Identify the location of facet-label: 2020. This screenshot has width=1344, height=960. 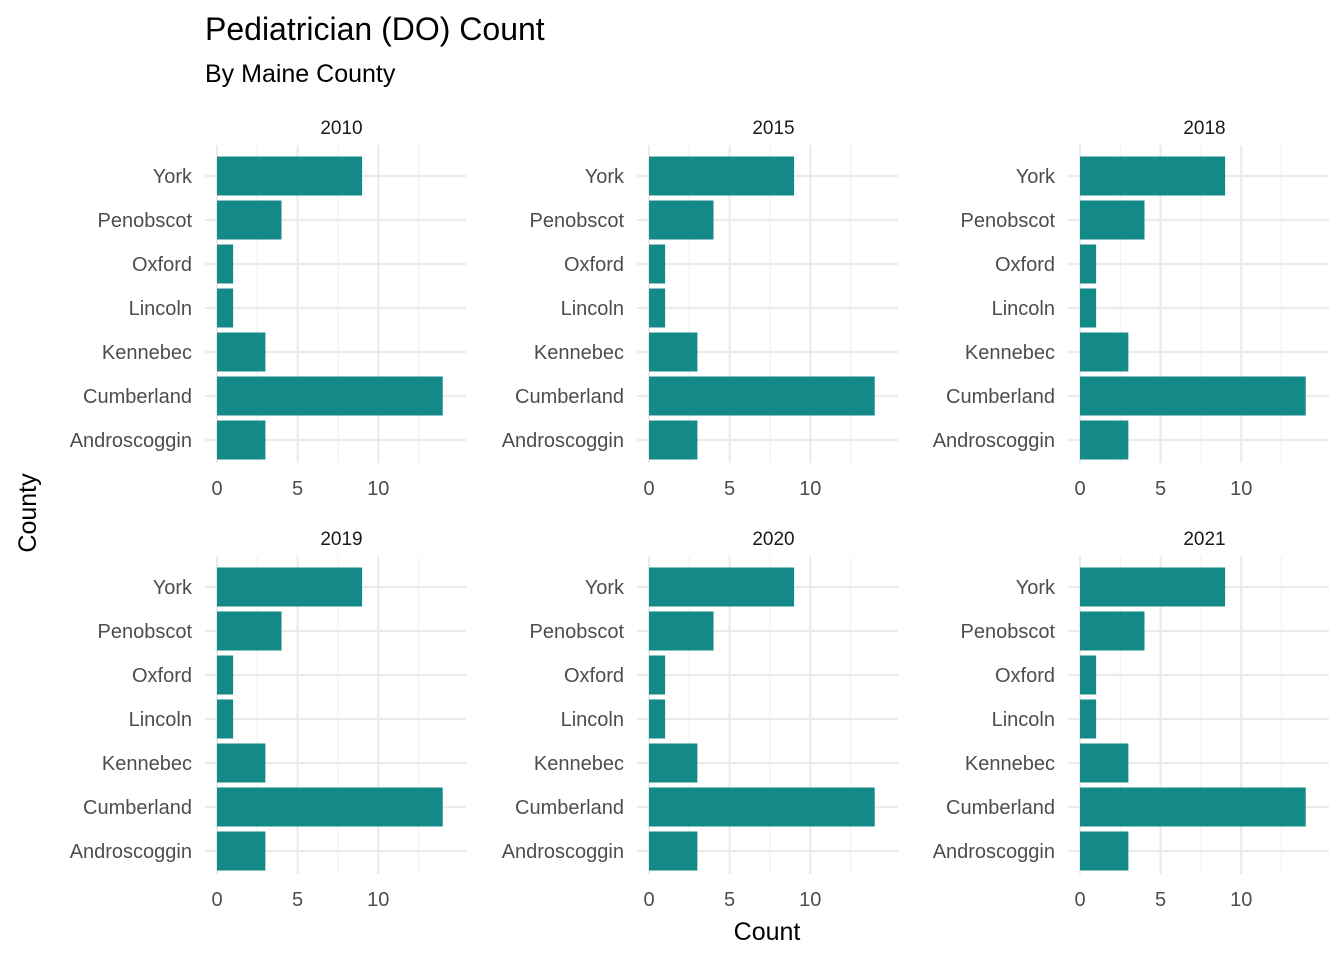
(773, 539).